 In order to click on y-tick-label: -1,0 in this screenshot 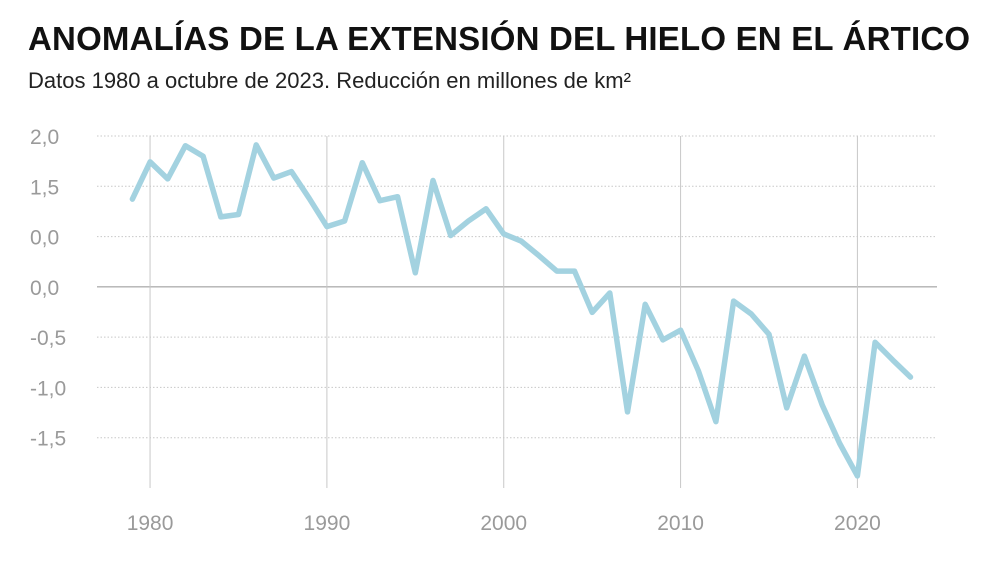, I will do `click(48, 388)`.